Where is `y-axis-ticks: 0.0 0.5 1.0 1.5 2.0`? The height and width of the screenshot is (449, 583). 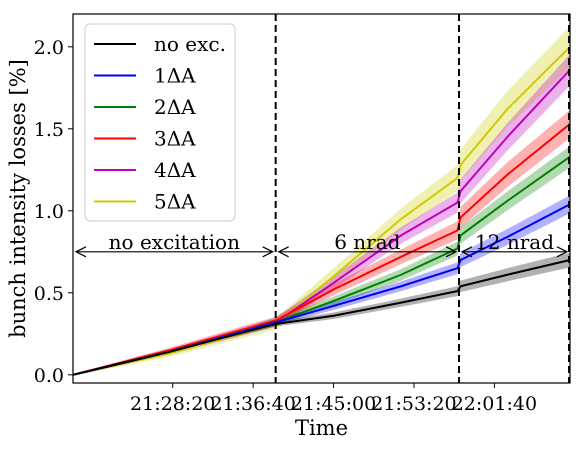 y-axis-ticks: 0.0 0.5 1.0 1.5 2.0 is located at coordinates (53, 212).